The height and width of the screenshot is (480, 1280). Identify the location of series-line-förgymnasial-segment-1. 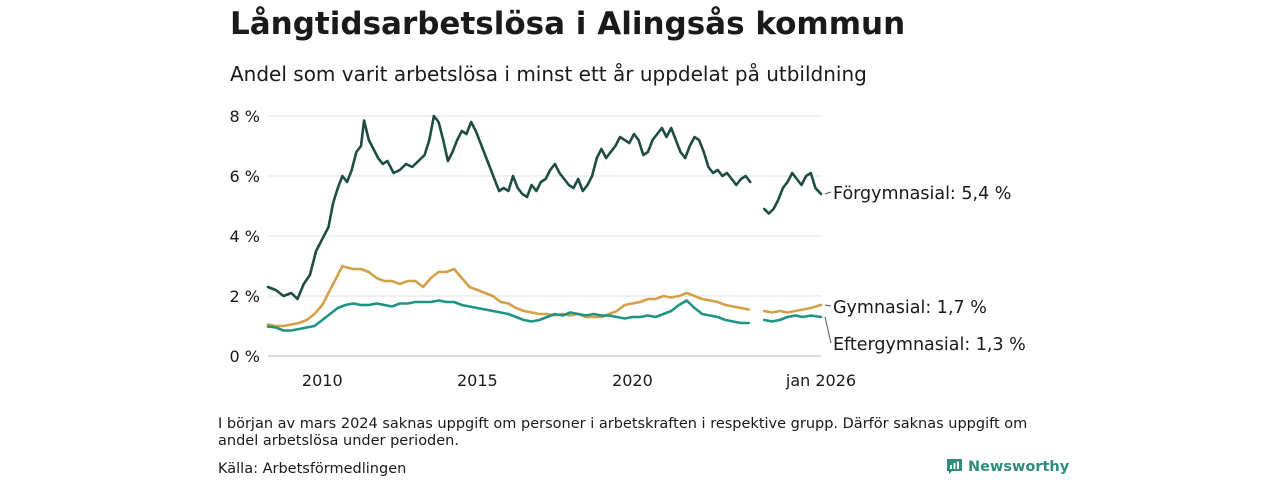
(509, 207).